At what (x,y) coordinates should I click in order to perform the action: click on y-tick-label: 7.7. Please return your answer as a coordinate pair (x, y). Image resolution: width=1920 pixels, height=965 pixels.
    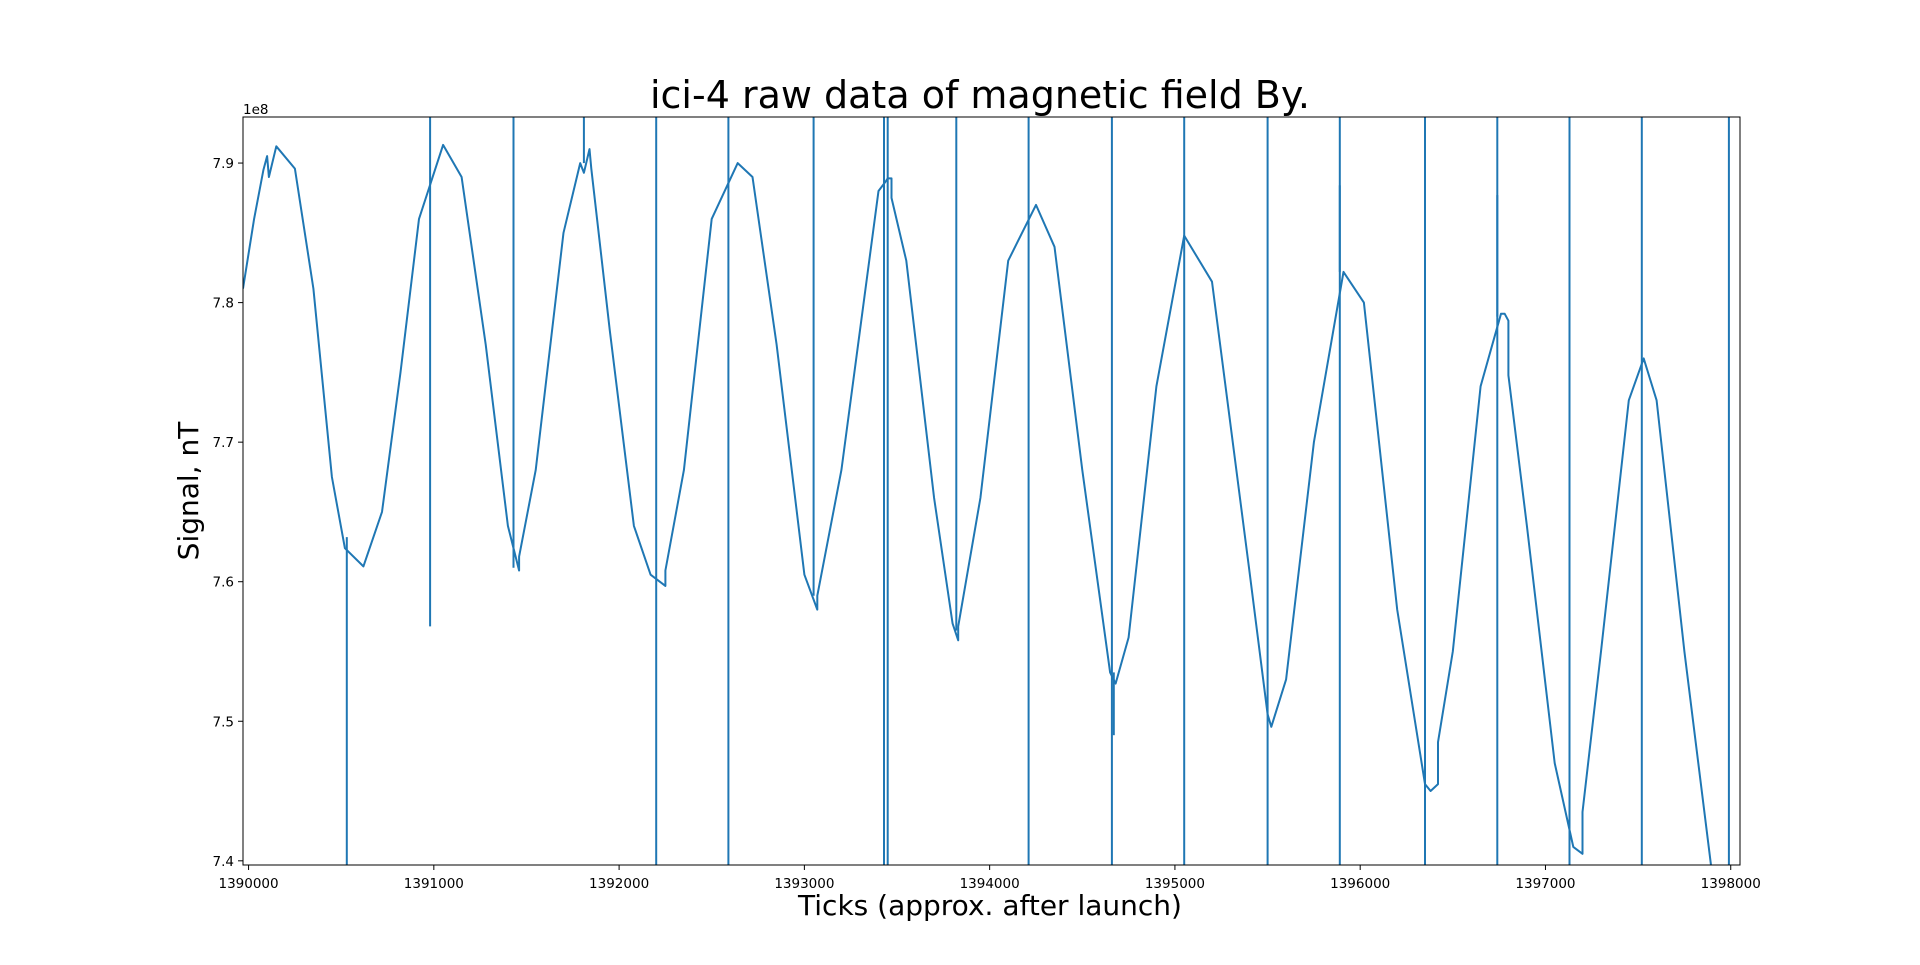
    Looking at the image, I should click on (223, 443).